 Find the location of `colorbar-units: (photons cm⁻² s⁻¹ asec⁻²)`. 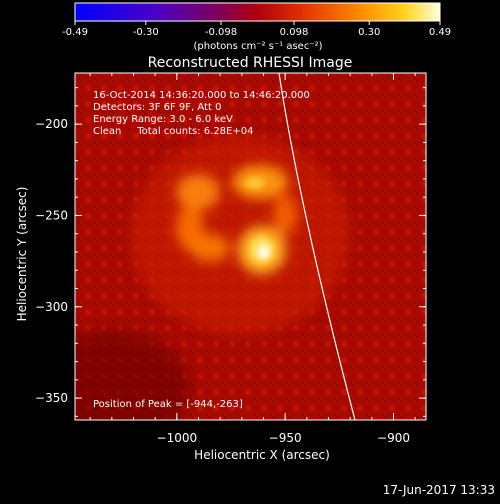

colorbar-units: (photons cm⁻² s⁻¹ asec⁻²) is located at coordinates (257, 46).